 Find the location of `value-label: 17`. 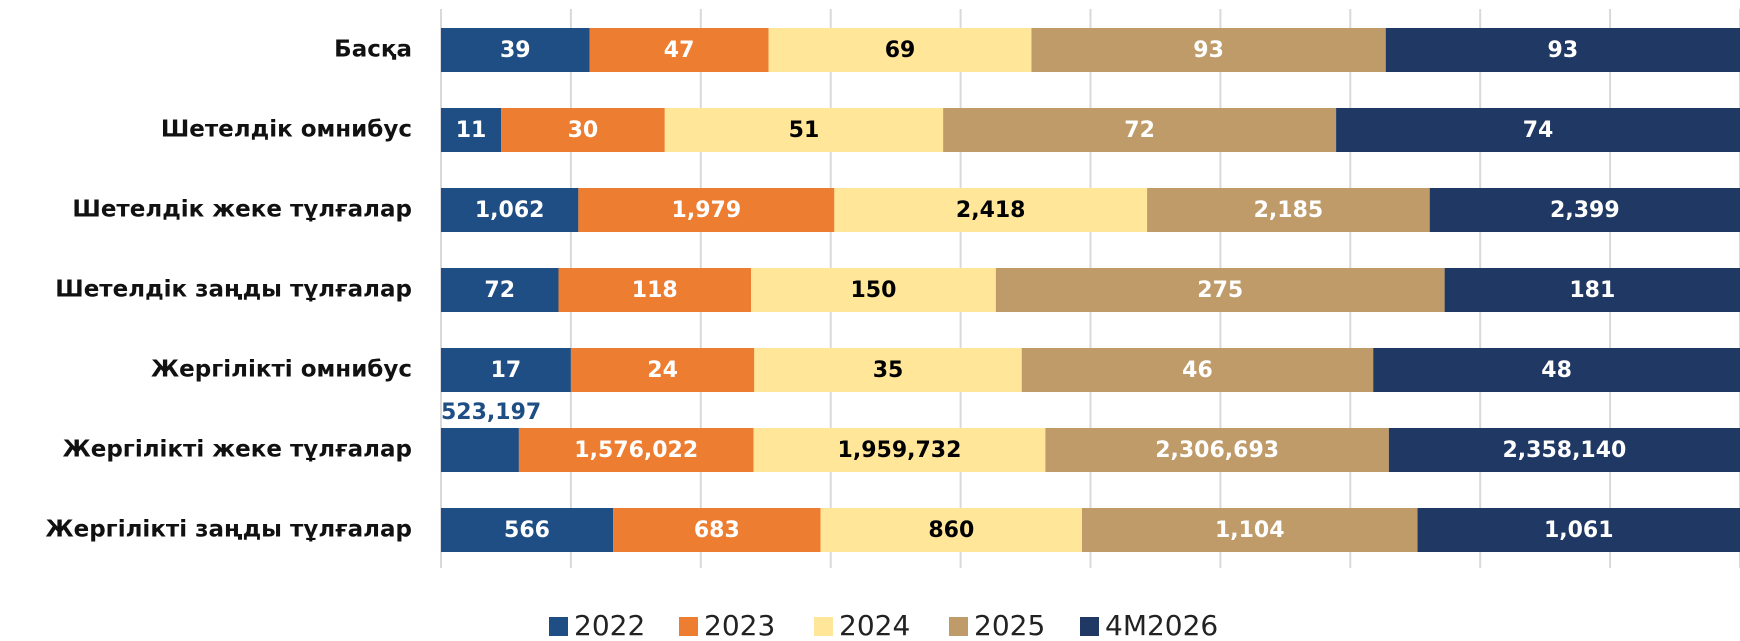

value-label: 17 is located at coordinates (506, 370).